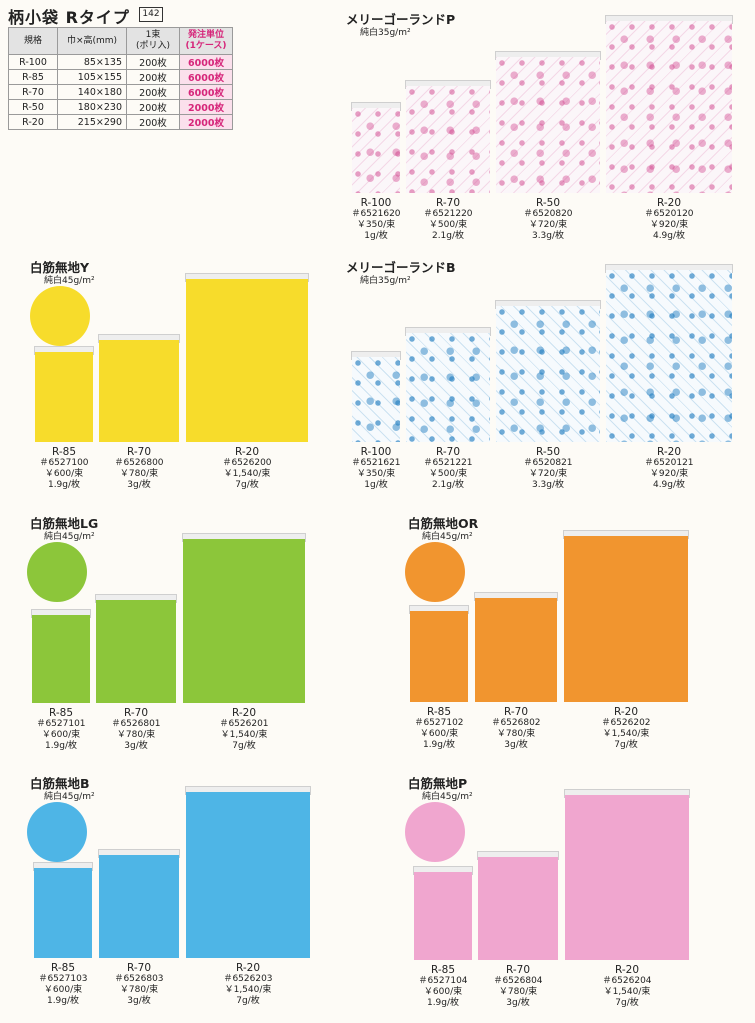 The width and height of the screenshot is (755, 1023). I want to click on product-bag-b-r85: R-85 ＃6527103 ￥600/束 1.9g/枚, so click(63, 934).